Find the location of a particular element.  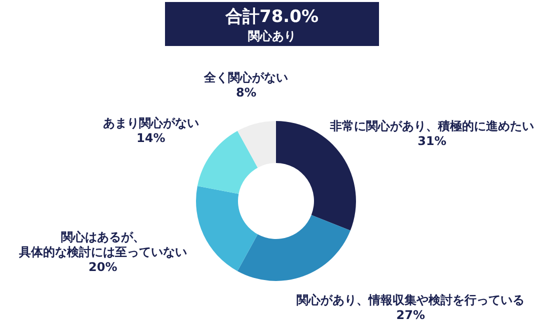

slice-label: 関心があり、情報収集や検討を行っている is located at coordinates (410, 300).